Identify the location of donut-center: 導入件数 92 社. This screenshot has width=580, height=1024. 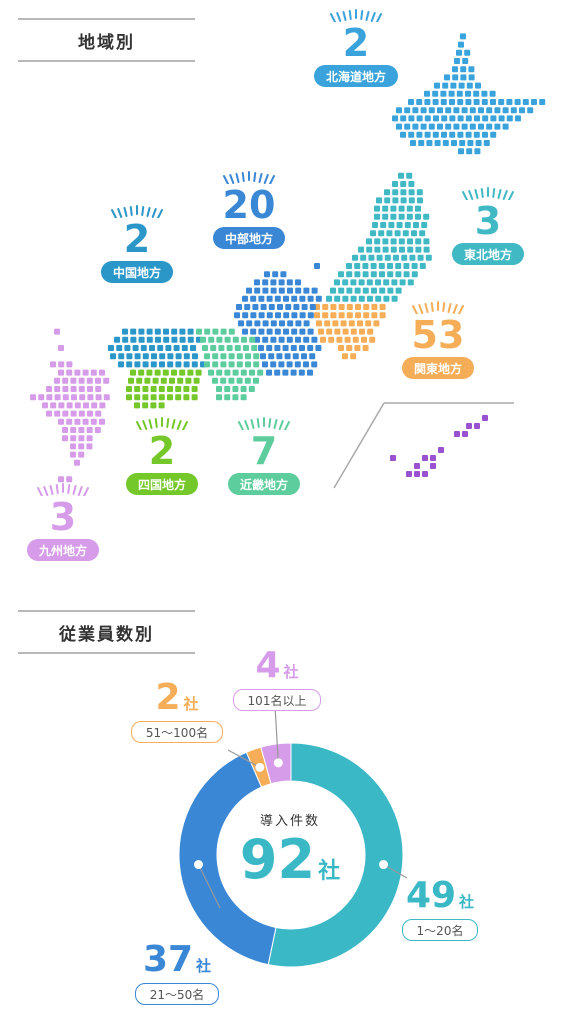
(290, 849).